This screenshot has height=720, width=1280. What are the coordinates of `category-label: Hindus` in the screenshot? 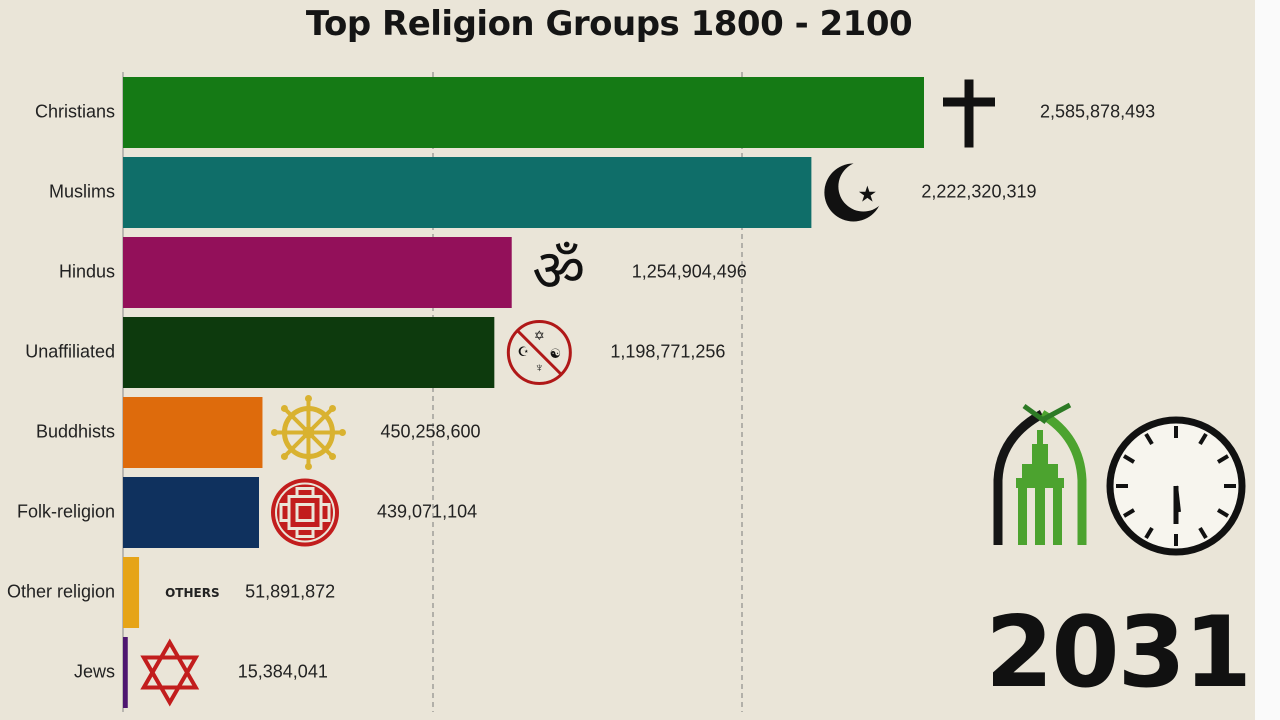 It's located at (87, 271).